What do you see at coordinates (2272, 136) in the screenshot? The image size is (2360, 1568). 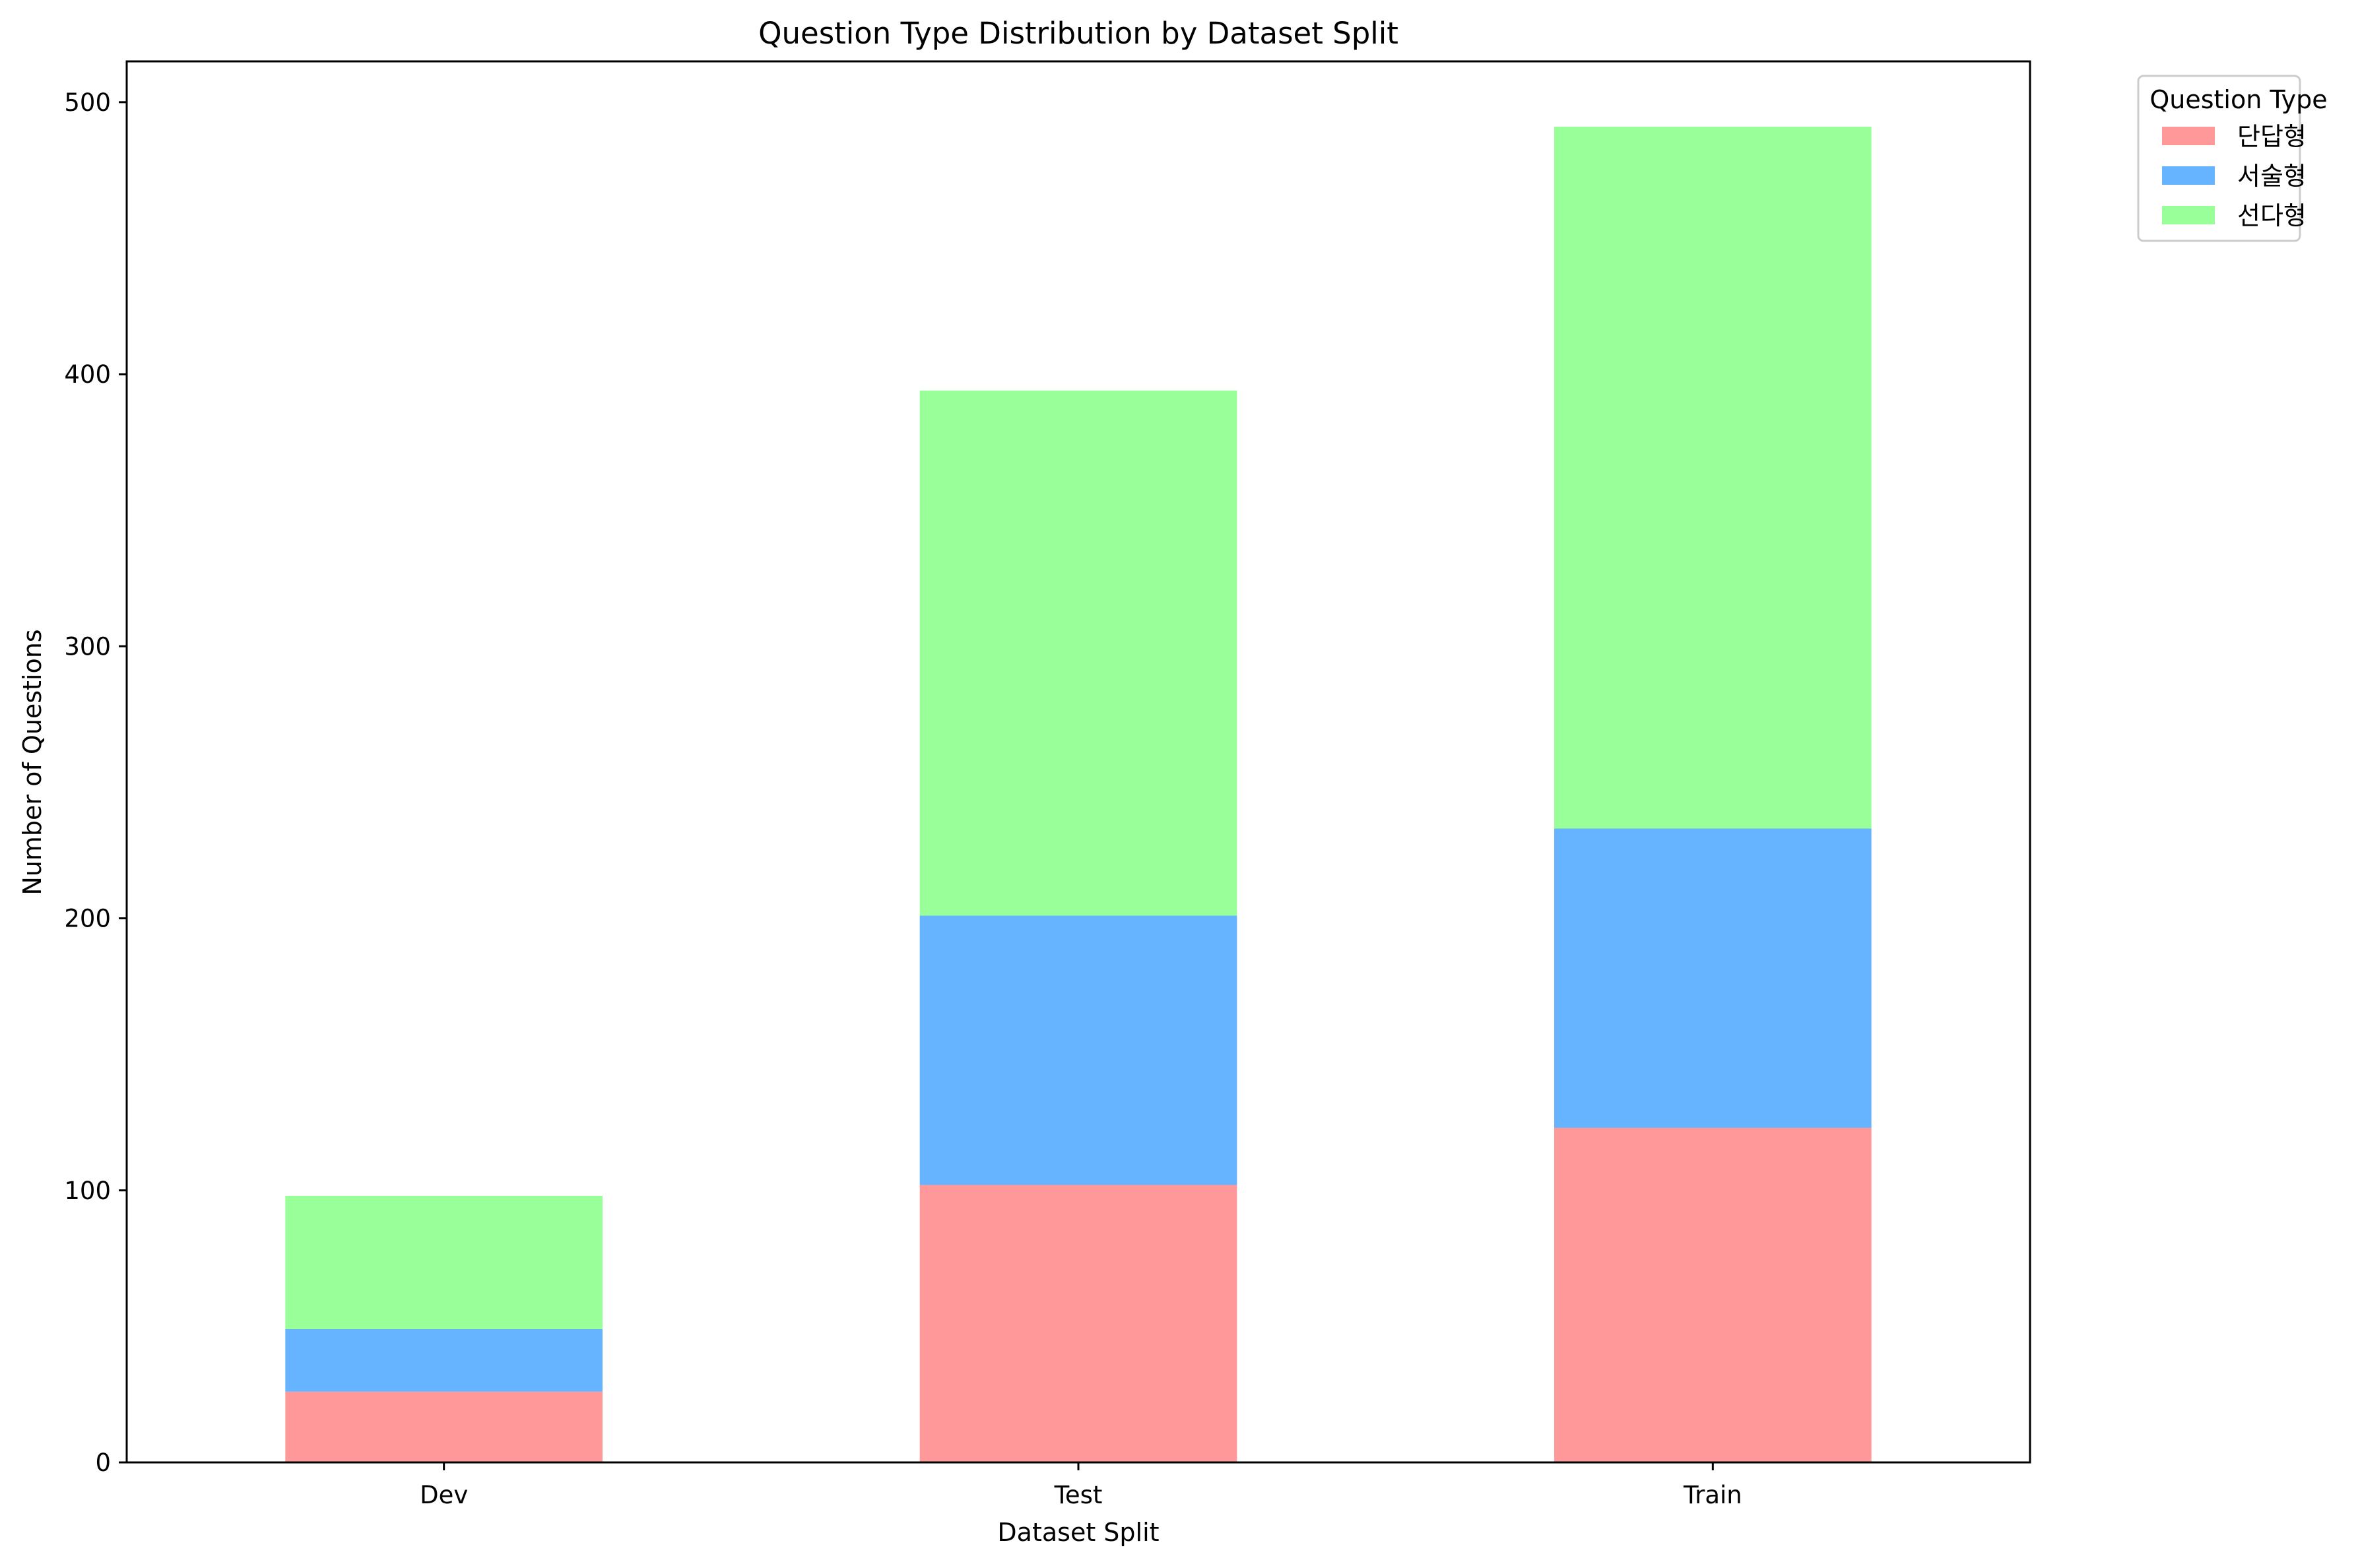 I see `legend-label-1: 단답형` at bounding box center [2272, 136].